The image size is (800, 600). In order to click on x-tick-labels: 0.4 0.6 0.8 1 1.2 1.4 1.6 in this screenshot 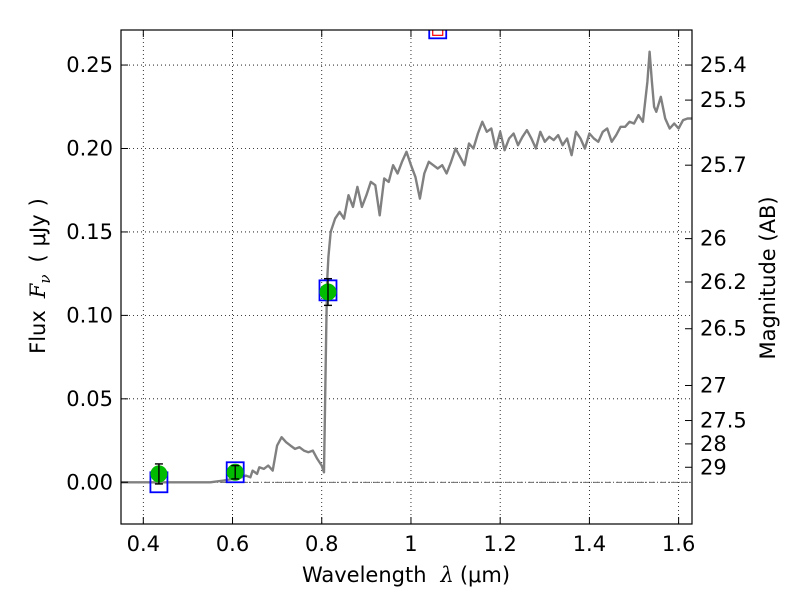, I will do `click(411, 544)`.